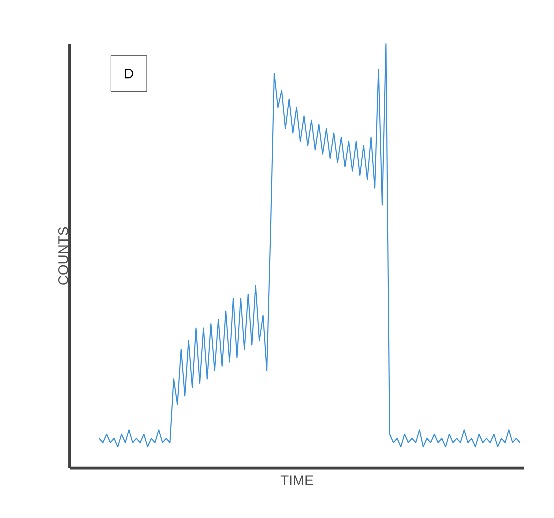 Image resolution: width=554 pixels, height=518 pixels. Describe the element at coordinates (63, 256) in the screenshot. I see `y-axis-title: COUNTS` at that location.